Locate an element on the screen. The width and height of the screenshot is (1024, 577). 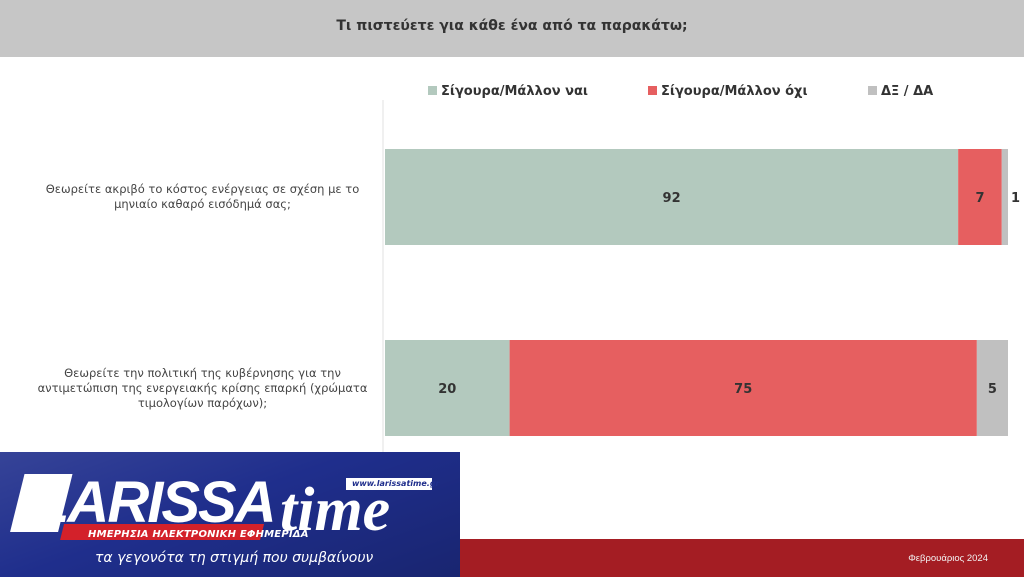
data-label-yes-q2: 20 is located at coordinates (447, 389).